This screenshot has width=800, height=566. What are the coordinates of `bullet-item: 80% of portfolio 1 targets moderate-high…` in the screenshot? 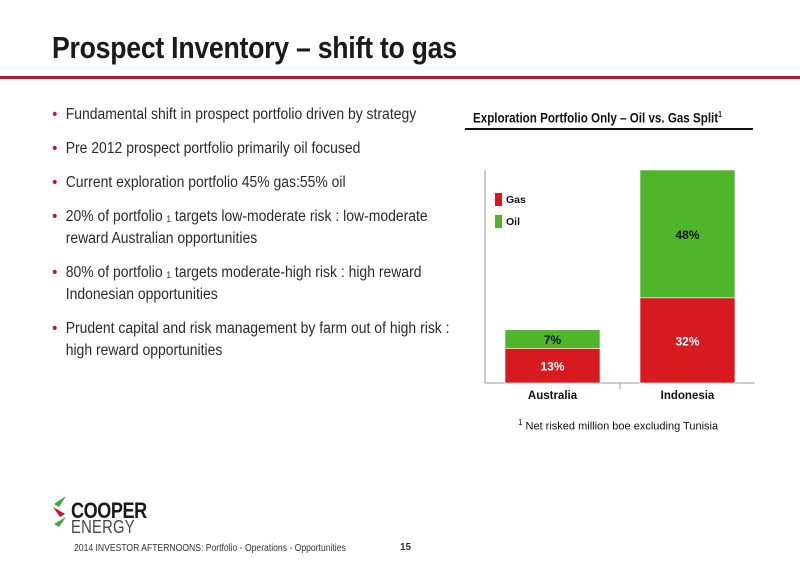 It's located at (251, 284).